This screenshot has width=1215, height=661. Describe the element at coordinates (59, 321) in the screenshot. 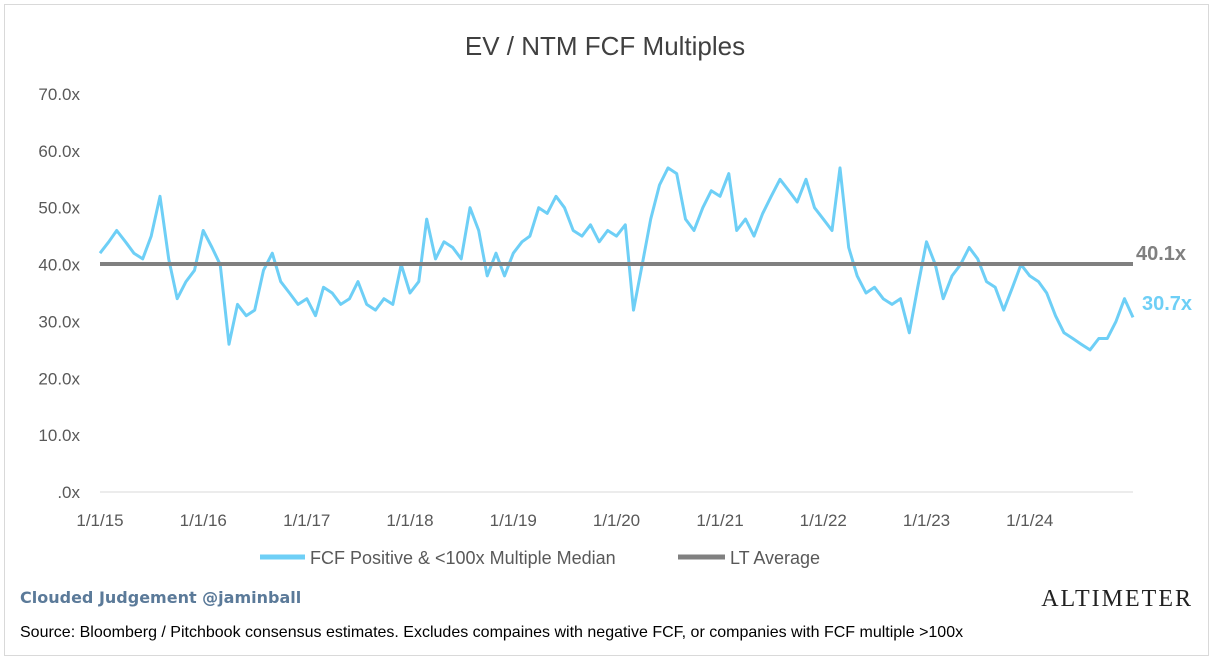

I see `y-tick-label: 30.0x` at that location.